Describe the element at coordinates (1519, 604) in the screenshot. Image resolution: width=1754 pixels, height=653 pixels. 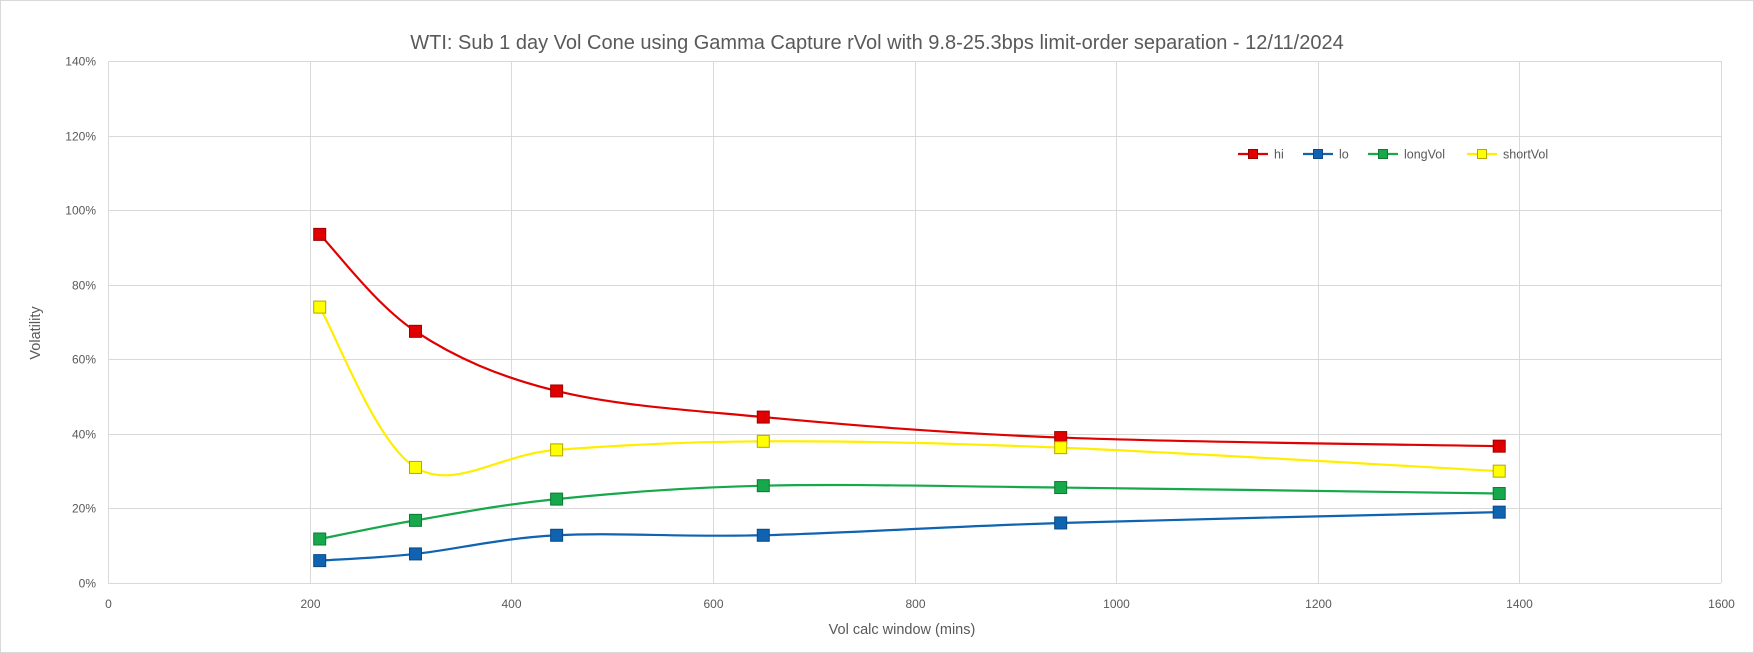
I see `x-tick-label: 1400` at that location.